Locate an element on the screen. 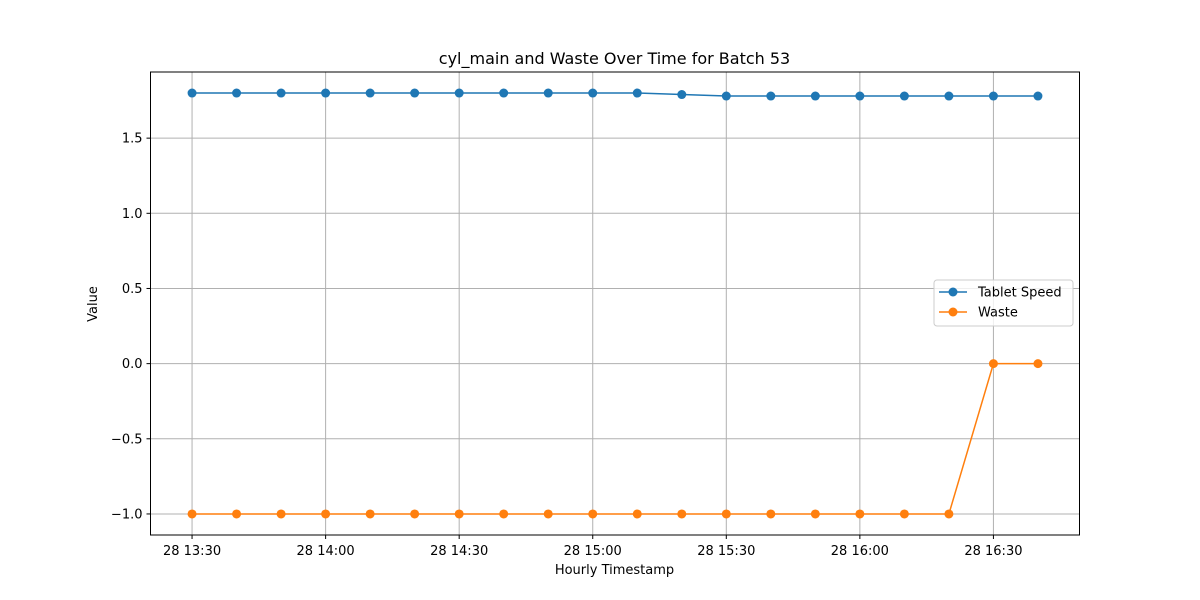  x-tick-label: 28 14:30 is located at coordinates (459, 551).